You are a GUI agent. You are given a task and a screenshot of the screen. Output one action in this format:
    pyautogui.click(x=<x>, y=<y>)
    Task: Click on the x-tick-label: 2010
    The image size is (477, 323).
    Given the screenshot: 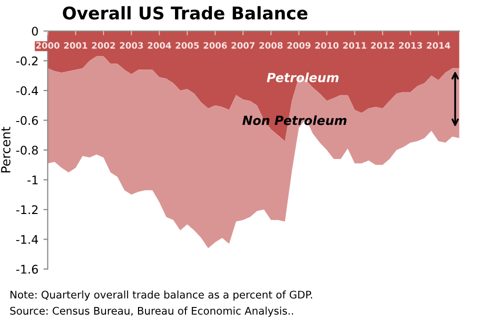 What is the action you would take?
    pyautogui.click(x=327, y=45)
    